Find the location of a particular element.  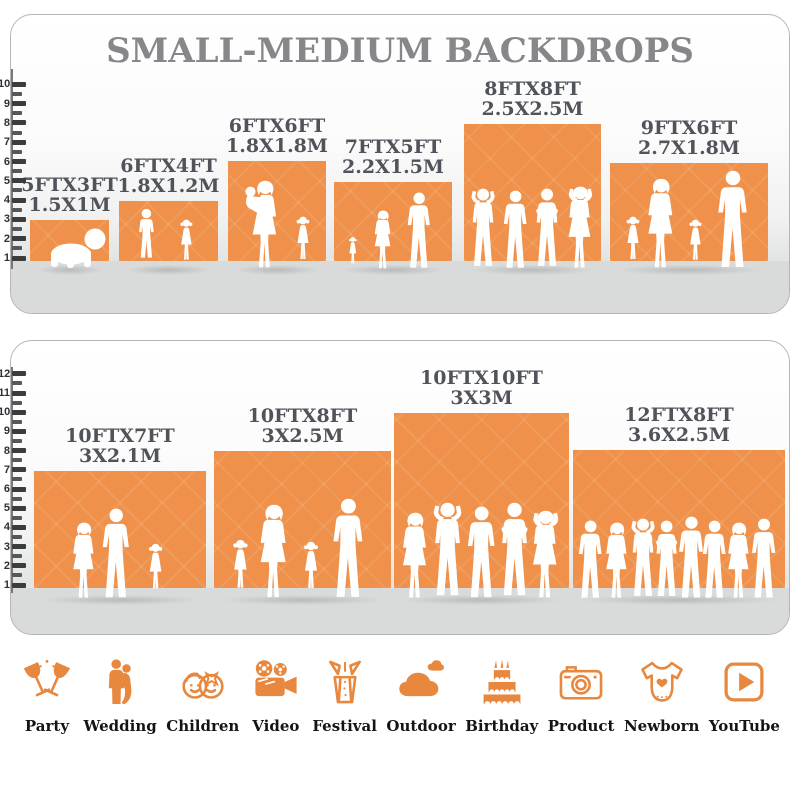

backdrop-block is located at coordinates (168, 231).